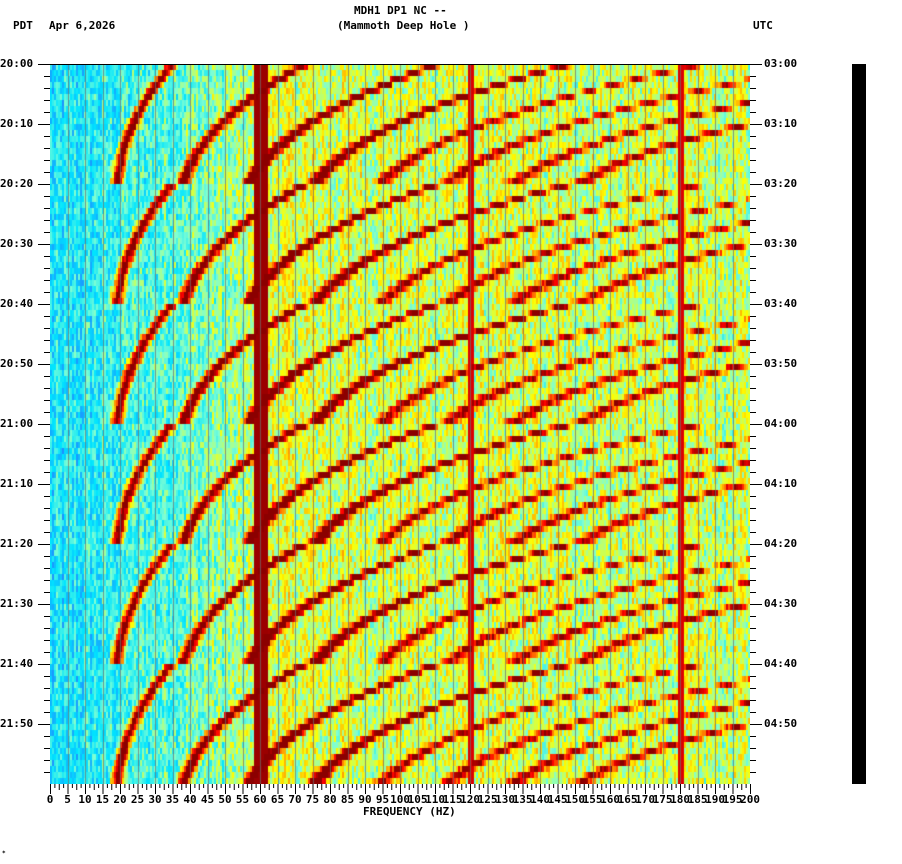 The image size is (902, 864). What do you see at coordinates (505, 799) in the screenshot?
I see `x-tick-label: 130` at bounding box center [505, 799].